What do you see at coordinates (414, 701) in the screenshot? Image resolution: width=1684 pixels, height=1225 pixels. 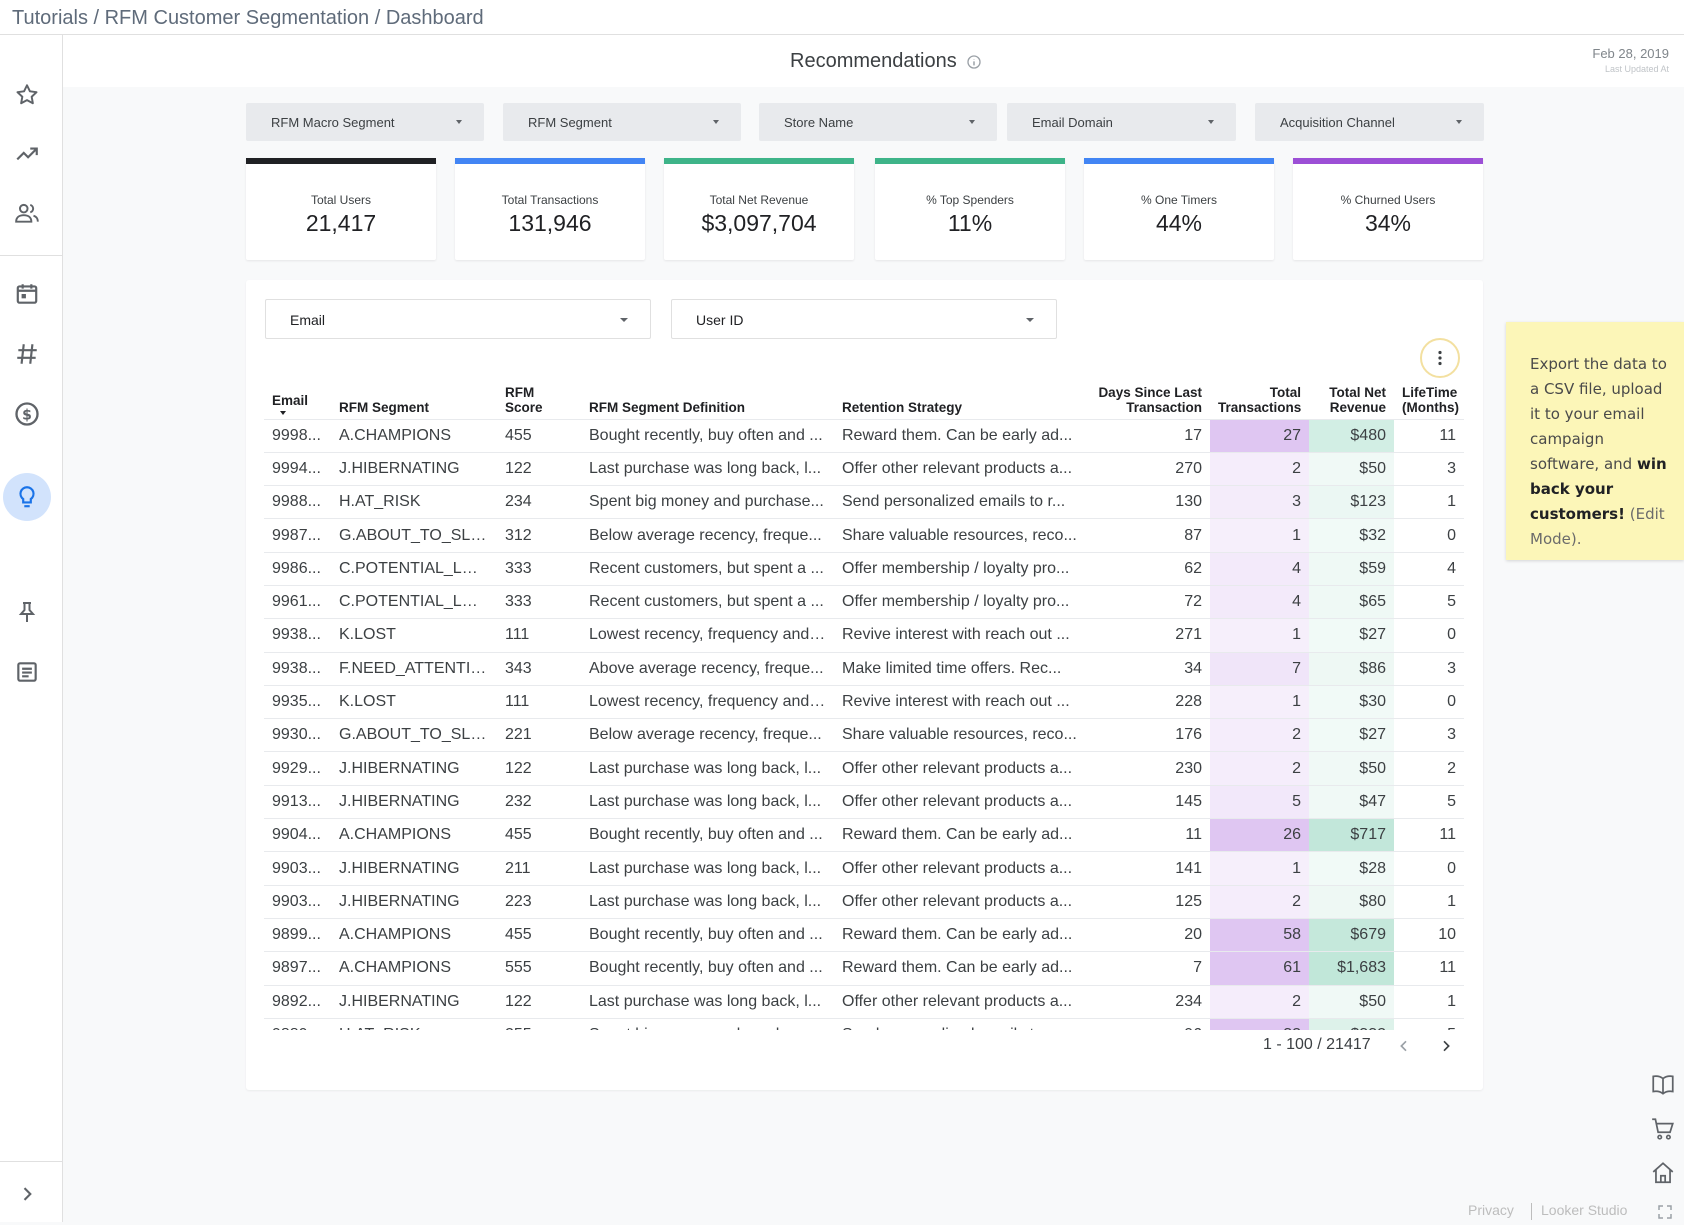 I see `table-cell: K.LOST` at bounding box center [414, 701].